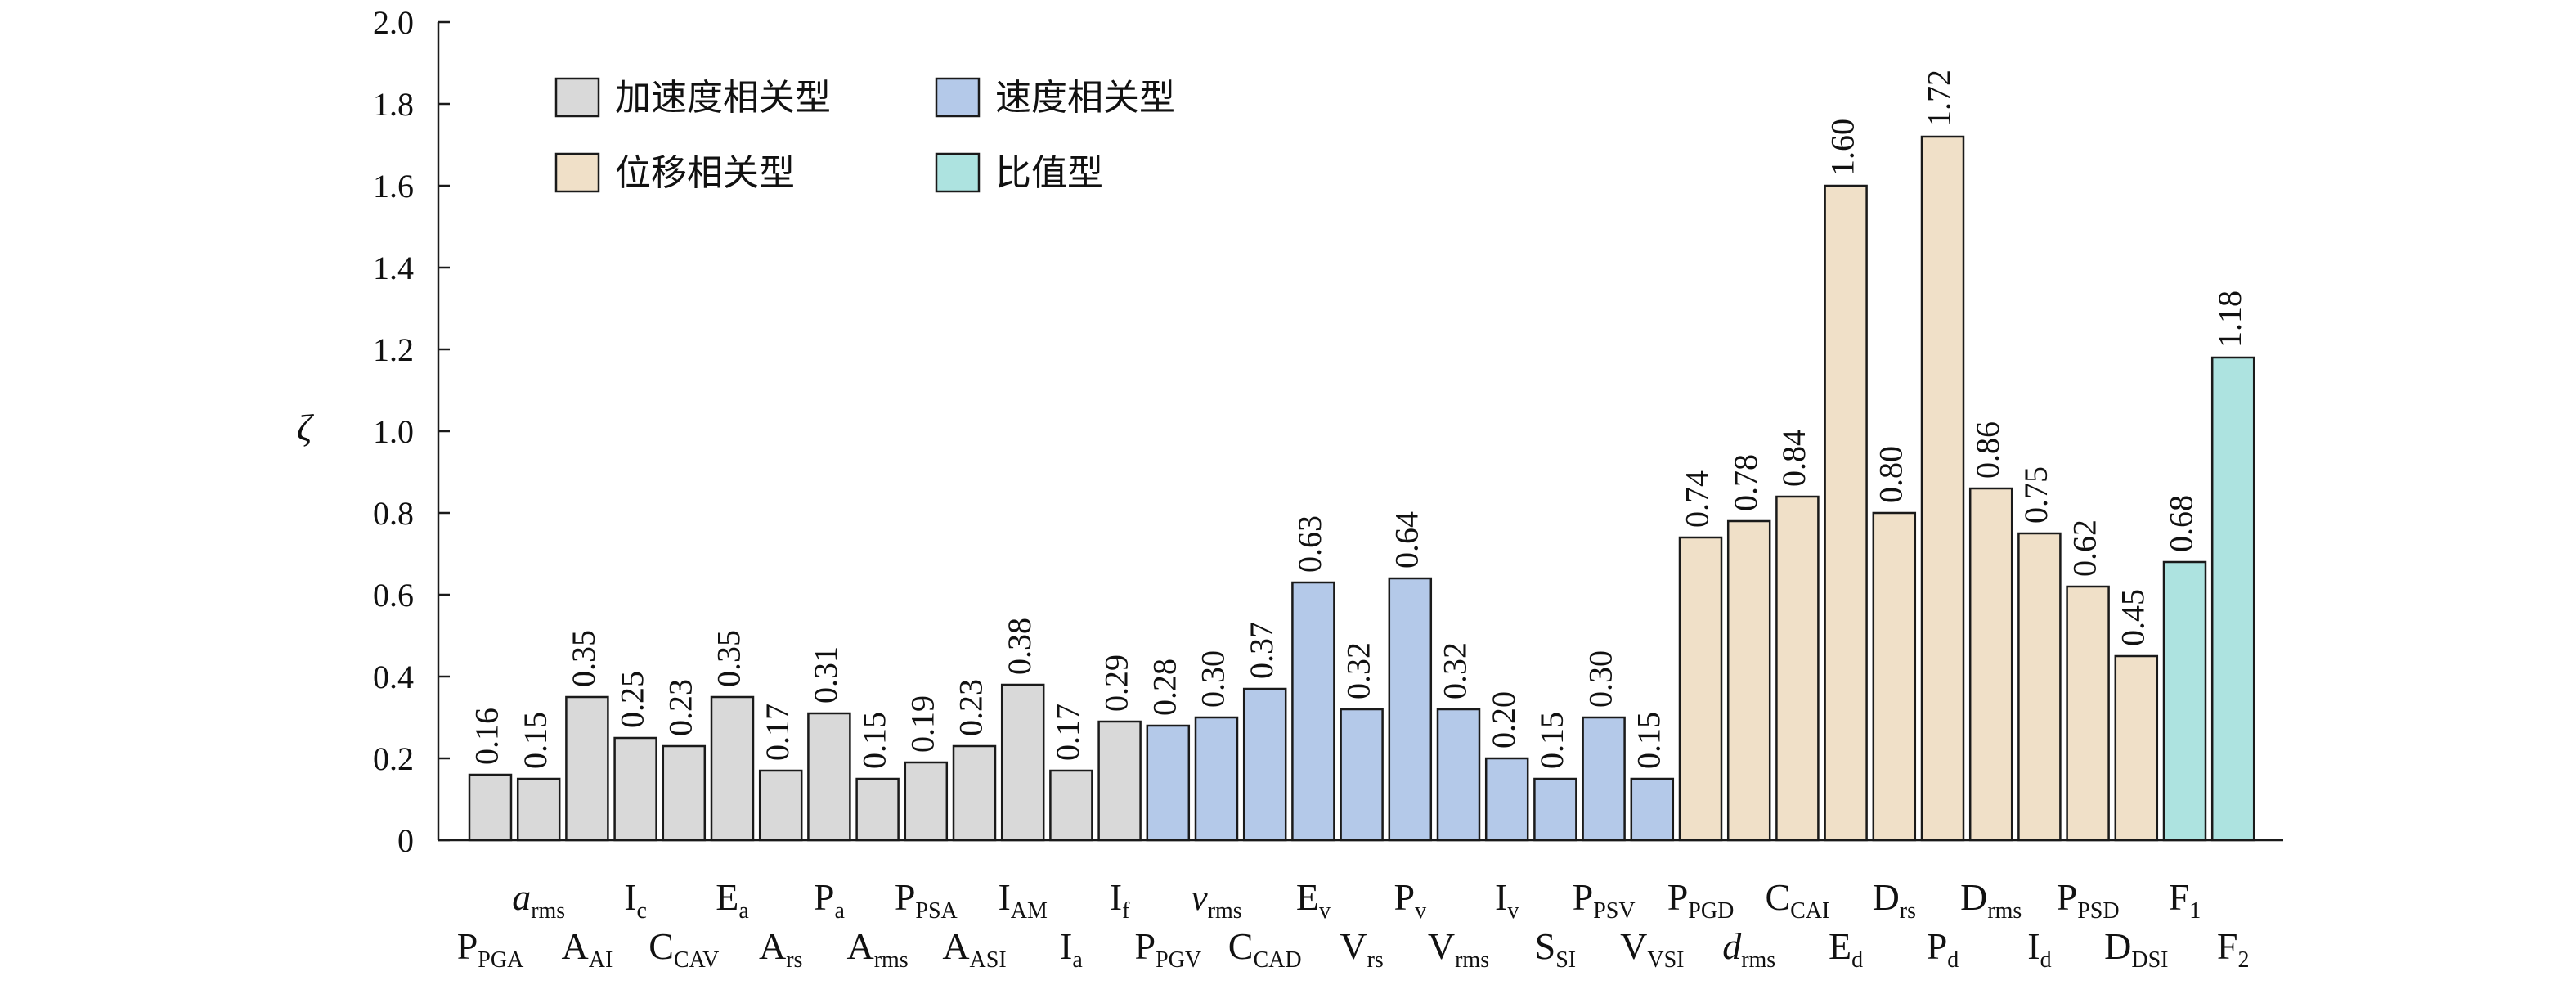 The height and width of the screenshot is (994, 2576). What do you see at coordinates (1793, 458) in the screenshot?
I see `bar-value-label: 0.84` at bounding box center [1793, 458].